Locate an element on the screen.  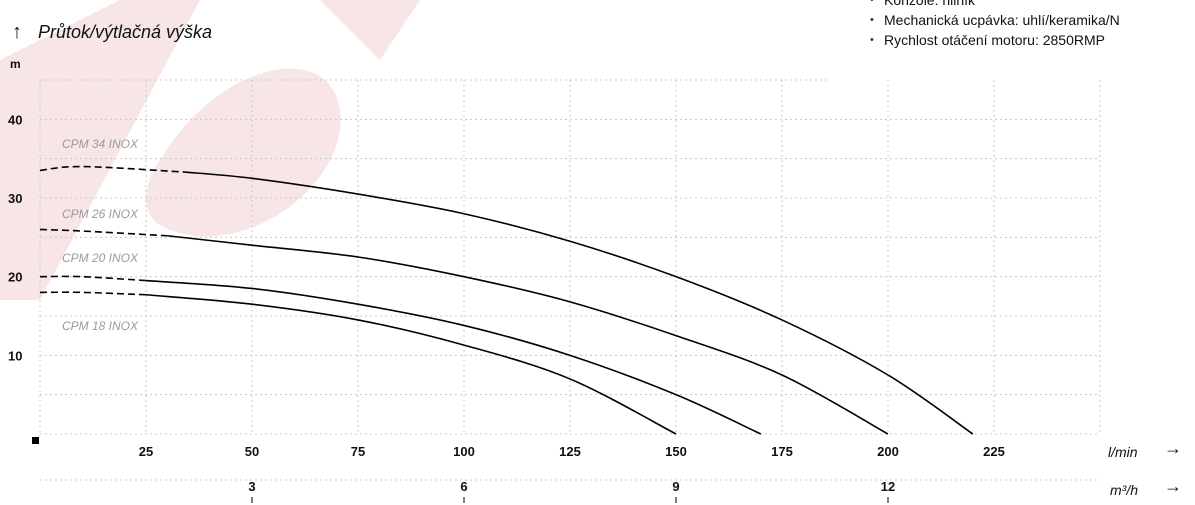
x-tick-label: 25 is located at coordinates (146, 451).